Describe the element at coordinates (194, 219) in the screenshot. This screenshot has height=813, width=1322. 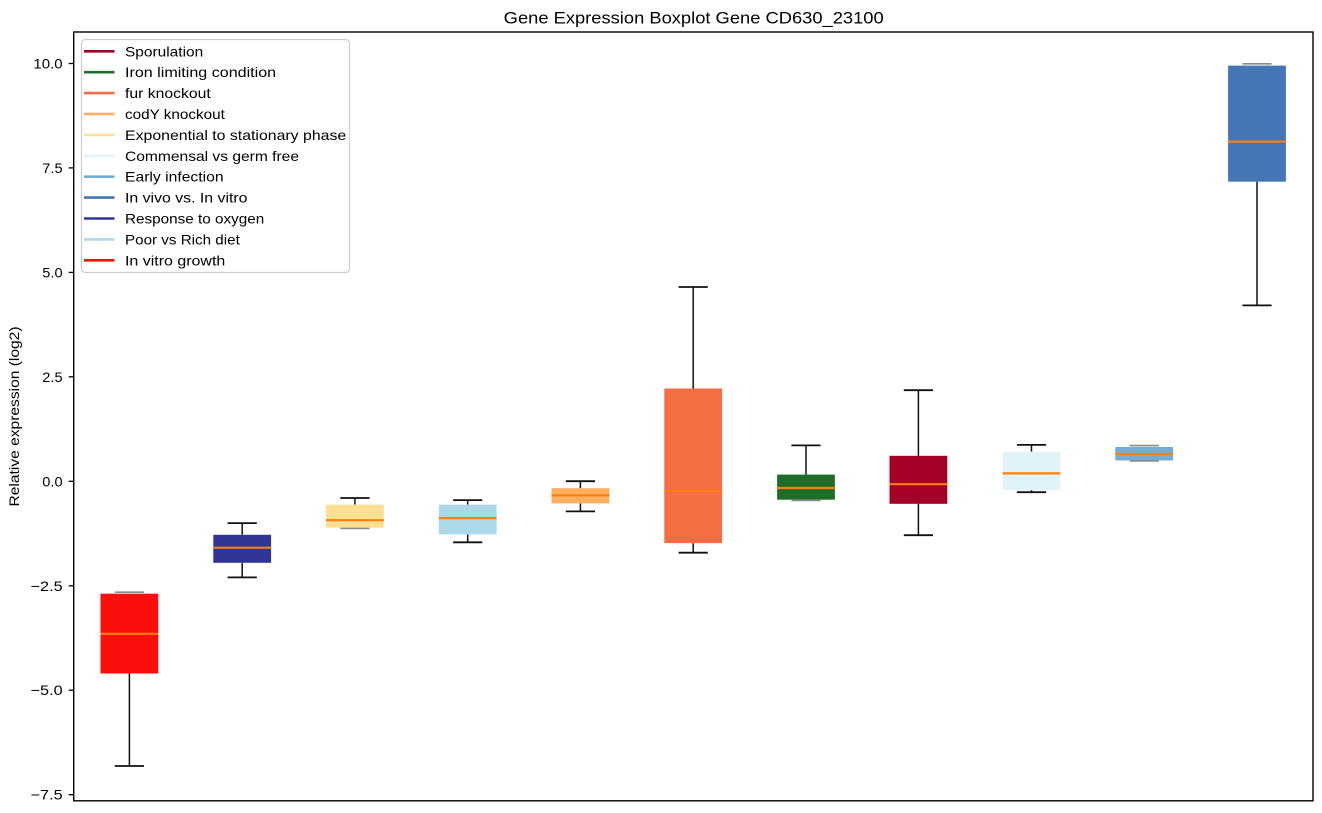
I see `svg-text: Response to oxygen` at that location.